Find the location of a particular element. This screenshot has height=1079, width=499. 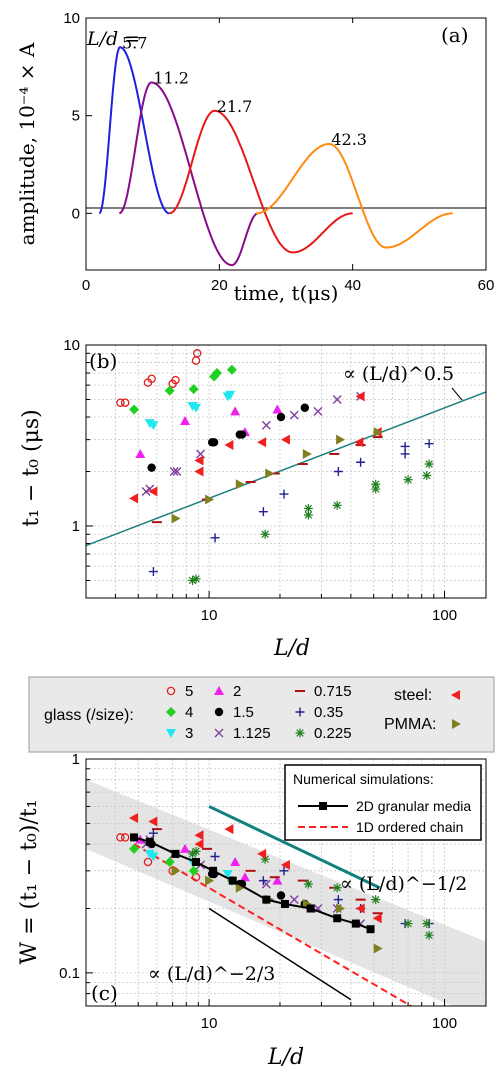

legend-entry-4: 4 is located at coordinates (189, 712).